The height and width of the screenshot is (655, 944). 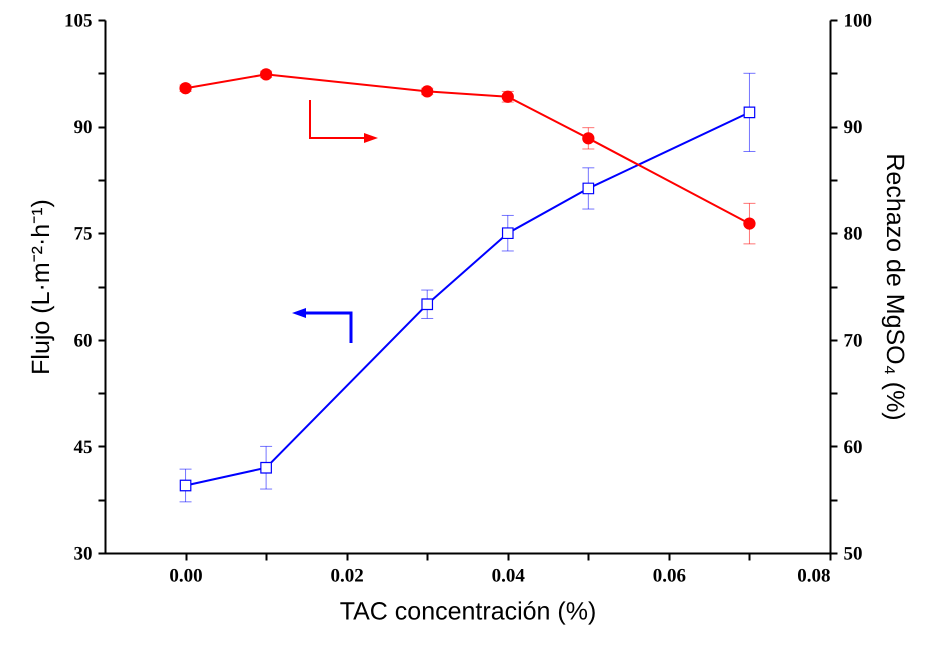 I want to click on y2-tick-label: 80, so click(x=853, y=234).